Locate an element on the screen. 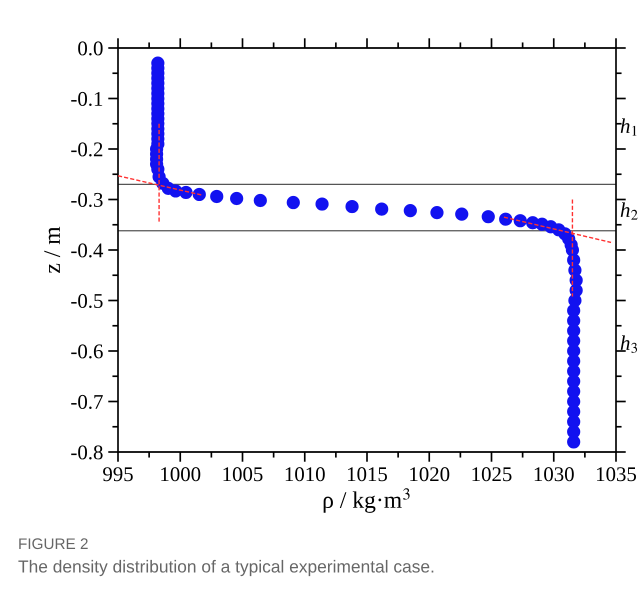  x-tick-label: 1005 is located at coordinates (243, 474).